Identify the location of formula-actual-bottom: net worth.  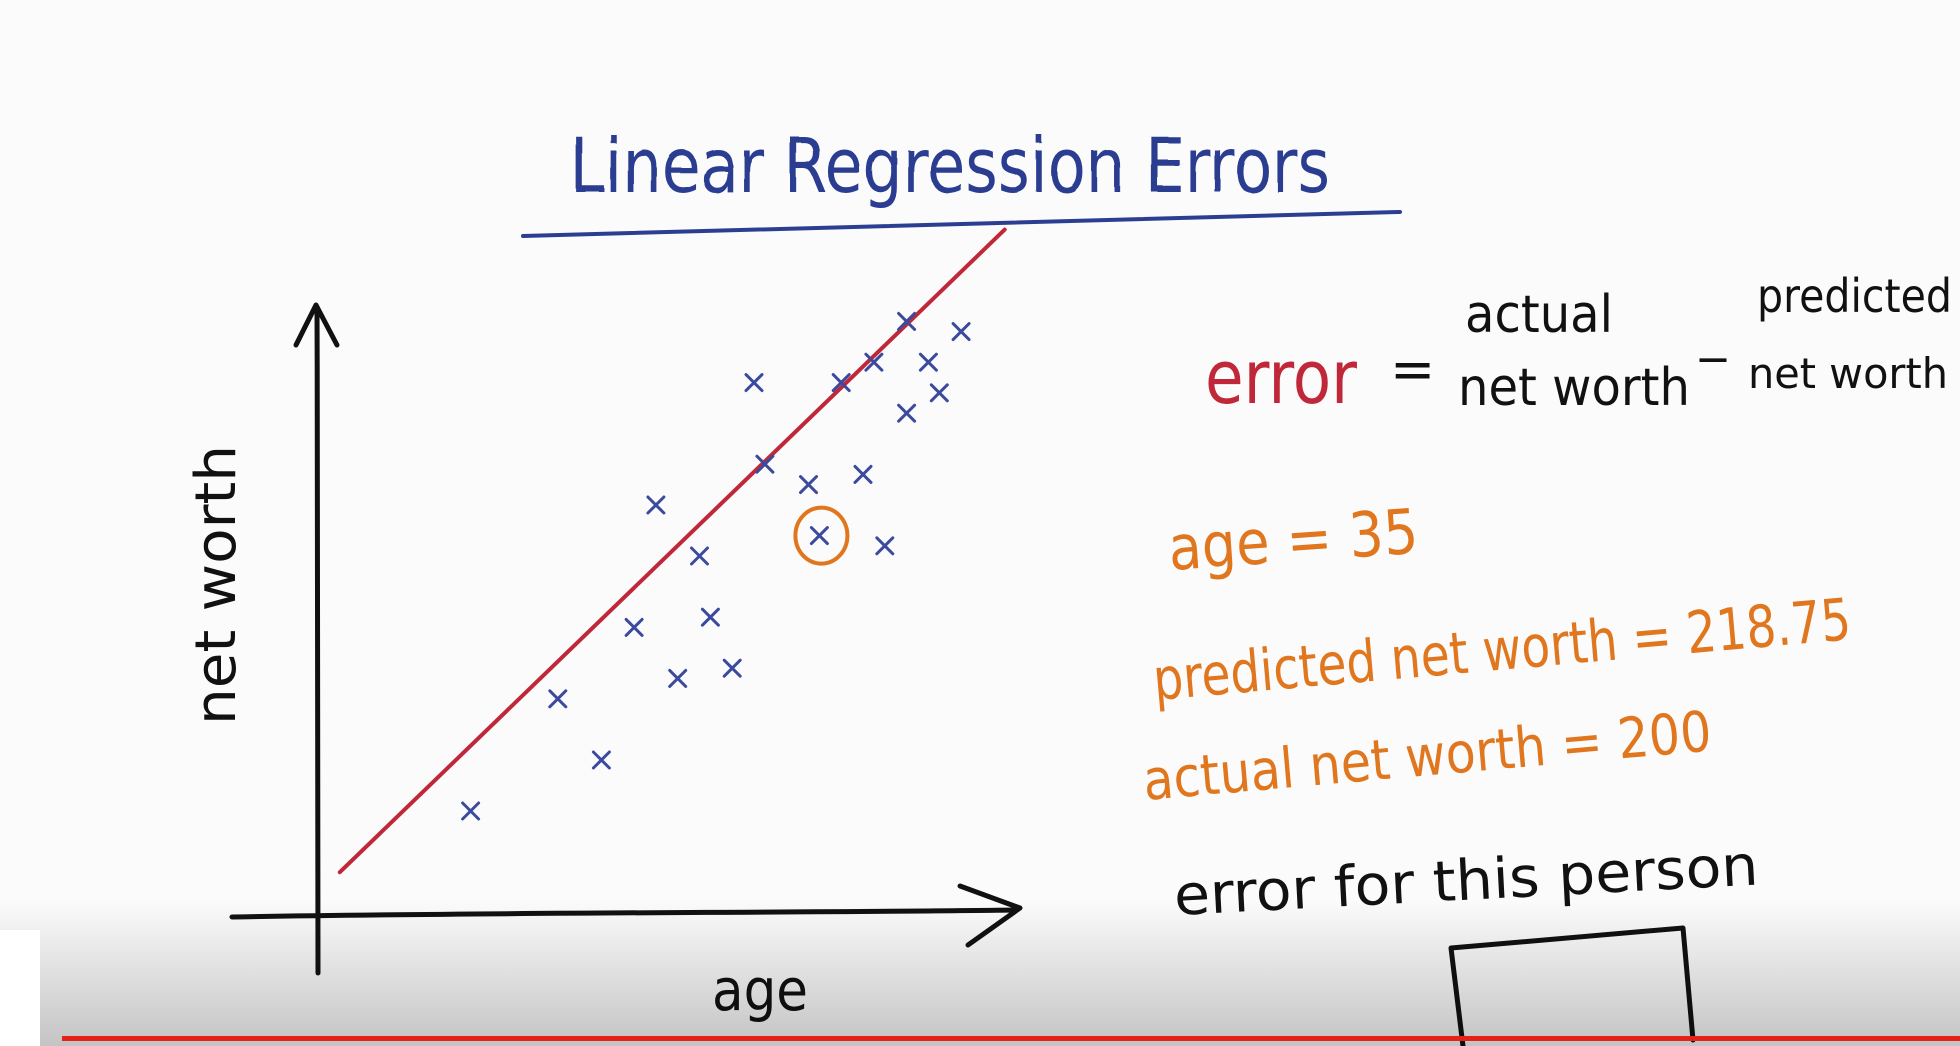
(1574, 388).